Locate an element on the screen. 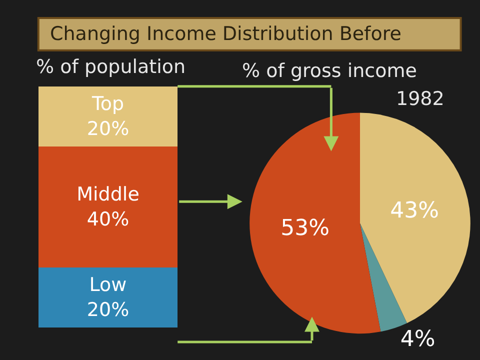 The width and height of the screenshot is (480, 360). series-label: Low is located at coordinates (108, 285).